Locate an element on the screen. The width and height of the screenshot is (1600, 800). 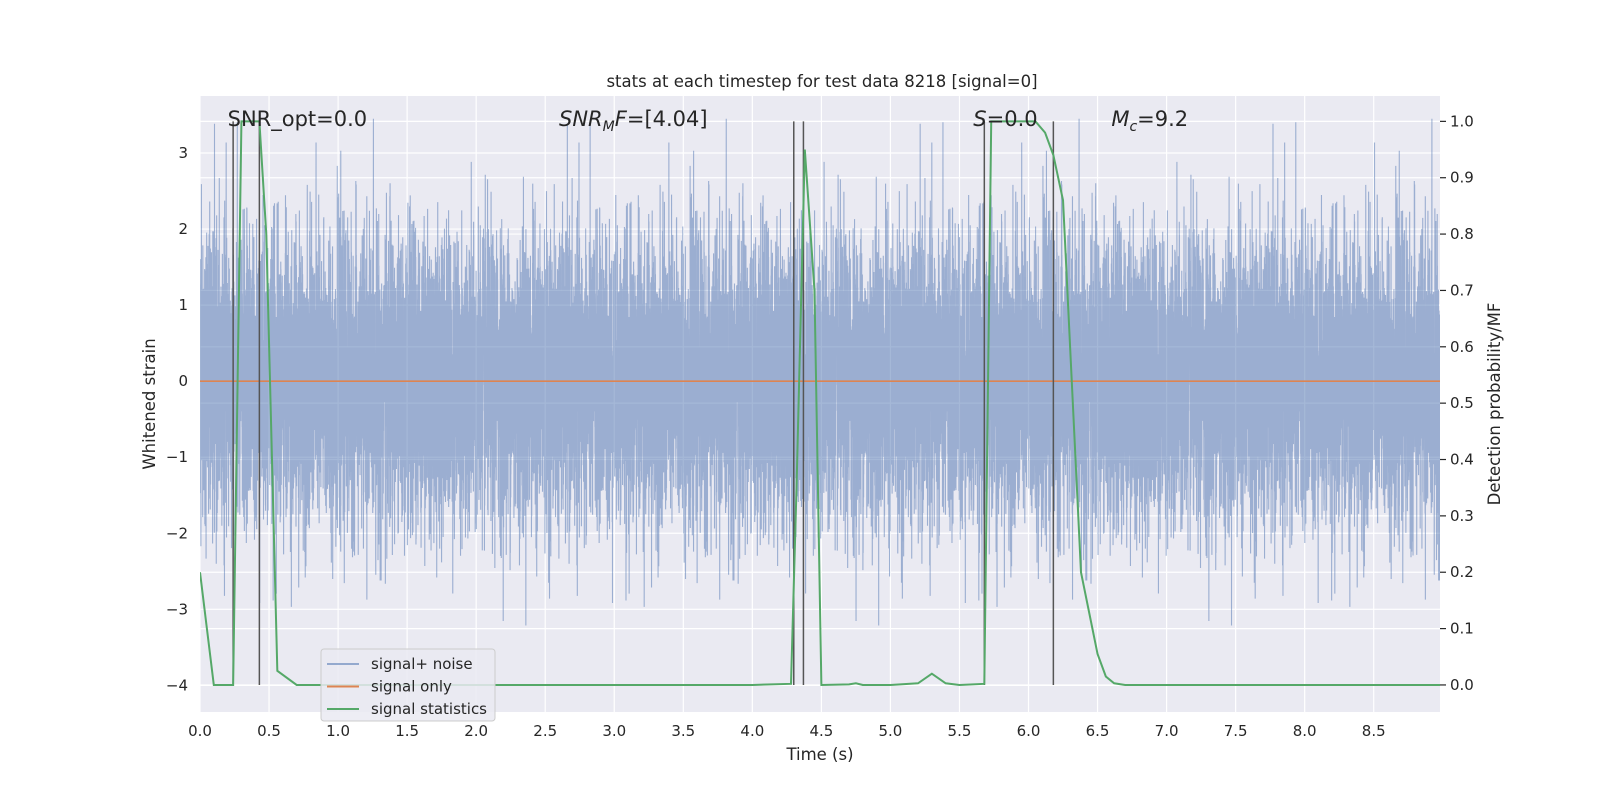
y-left-ticks: 3 2 1 0 −1 −2 −3 −4 is located at coordinates (177, 419).